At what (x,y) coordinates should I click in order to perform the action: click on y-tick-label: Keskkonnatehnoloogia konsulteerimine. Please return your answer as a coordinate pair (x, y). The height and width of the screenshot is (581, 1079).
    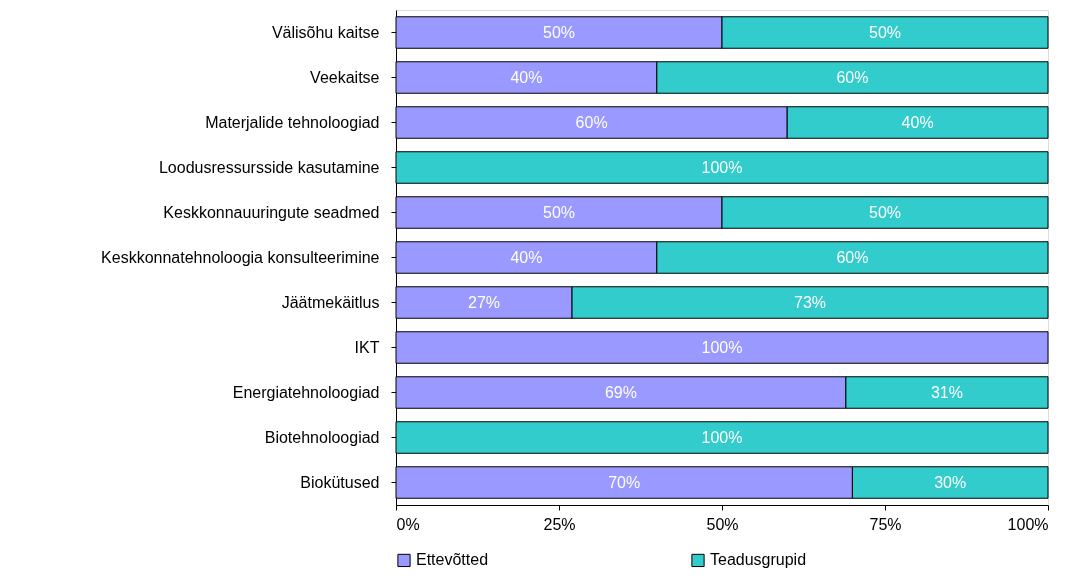
    Looking at the image, I should click on (240, 257).